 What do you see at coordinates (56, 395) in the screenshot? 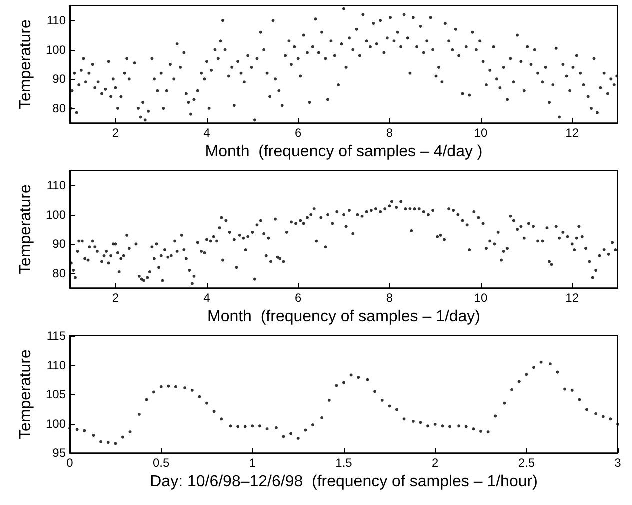
I see `y-tick-label: 105` at bounding box center [56, 395].